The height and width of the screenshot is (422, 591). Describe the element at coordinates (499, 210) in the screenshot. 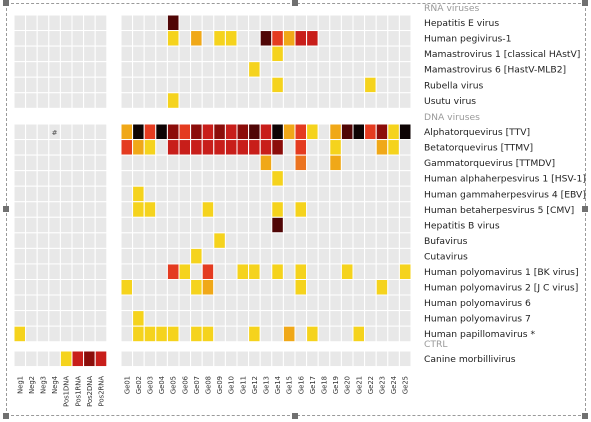

I see `row-label: Human betaherpesvirus 5 [CMV]` at that location.